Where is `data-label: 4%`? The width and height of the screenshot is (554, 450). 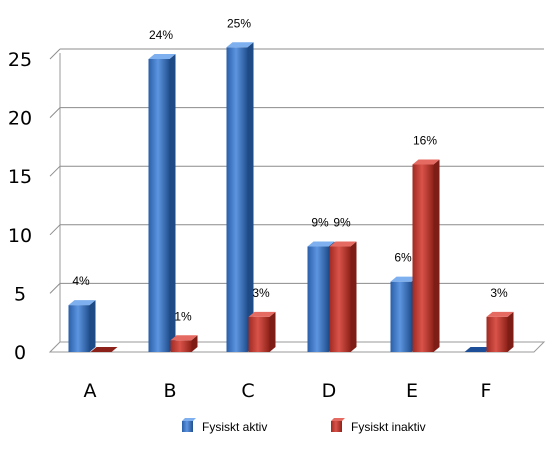 data-label: 4% is located at coordinates (81, 281).